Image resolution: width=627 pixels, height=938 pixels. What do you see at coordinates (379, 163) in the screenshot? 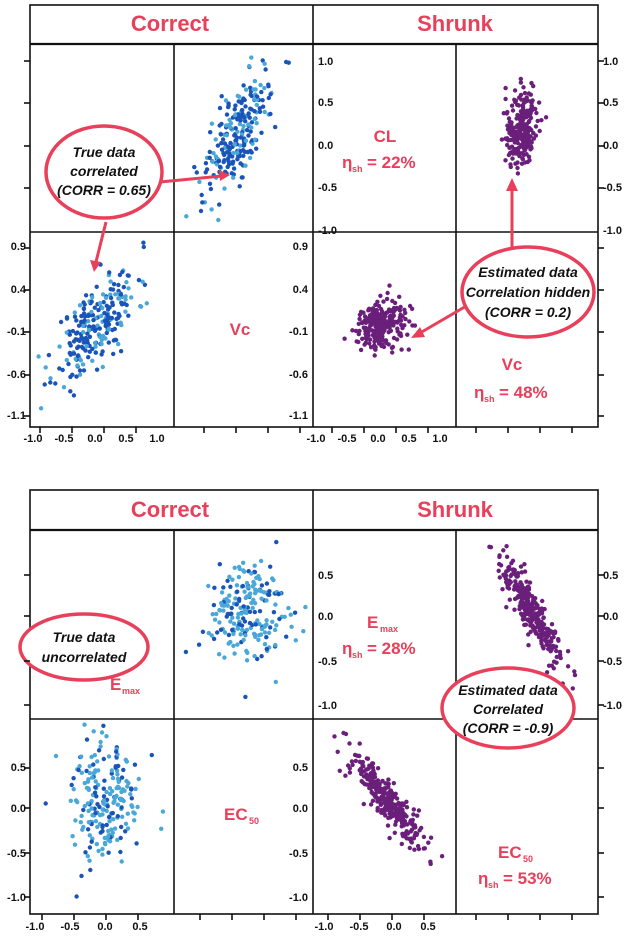
I see `top-shrunk-cl-eta: η sh = 22%` at bounding box center [379, 163].